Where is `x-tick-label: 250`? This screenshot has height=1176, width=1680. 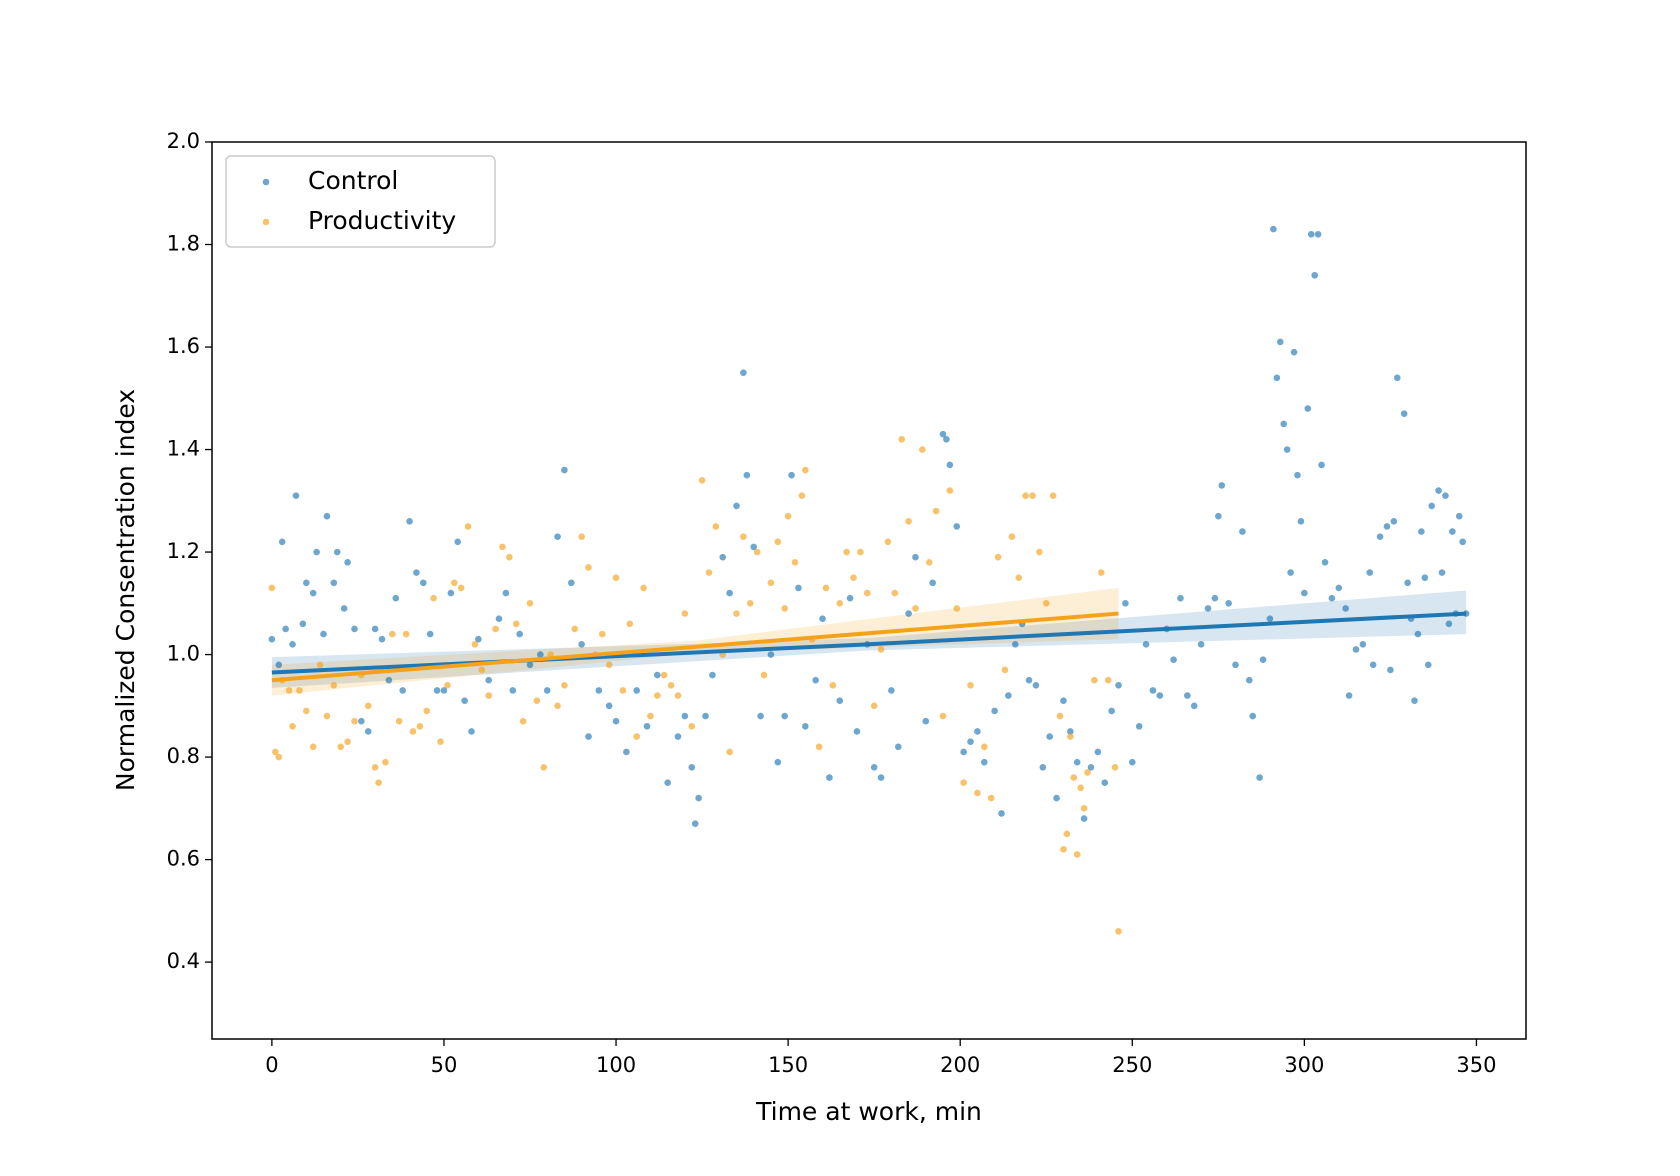 x-tick-label: 250 is located at coordinates (1132, 1065).